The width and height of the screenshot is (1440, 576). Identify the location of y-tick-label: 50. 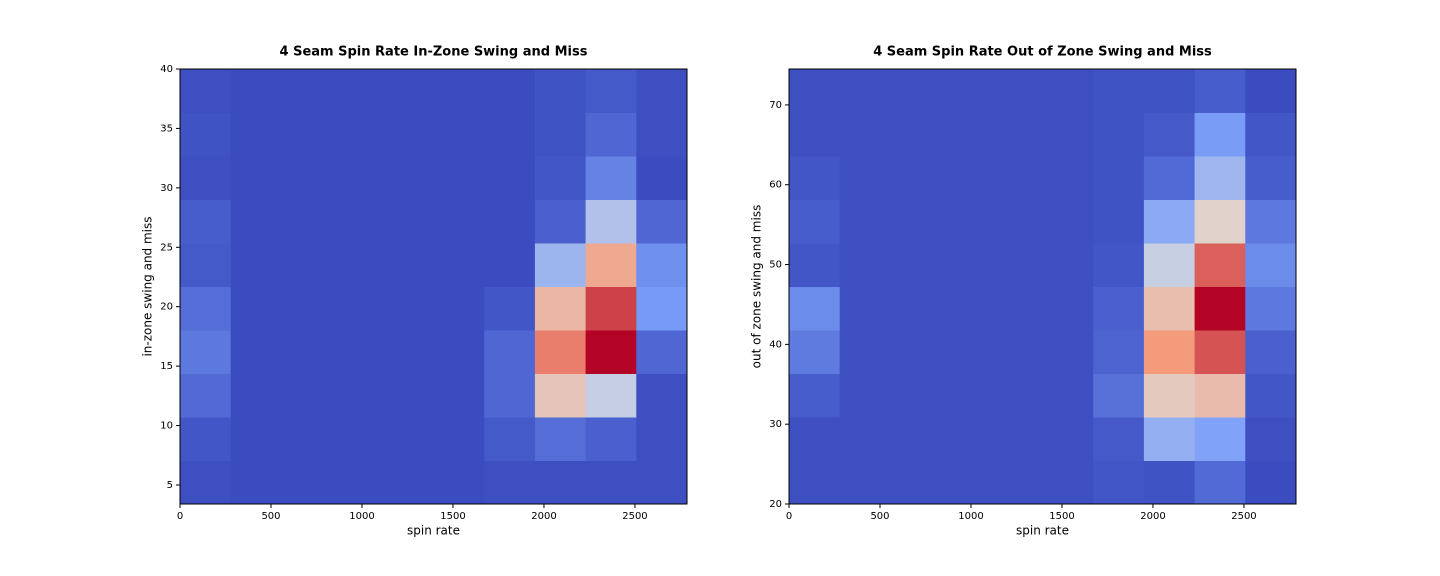
(775, 265).